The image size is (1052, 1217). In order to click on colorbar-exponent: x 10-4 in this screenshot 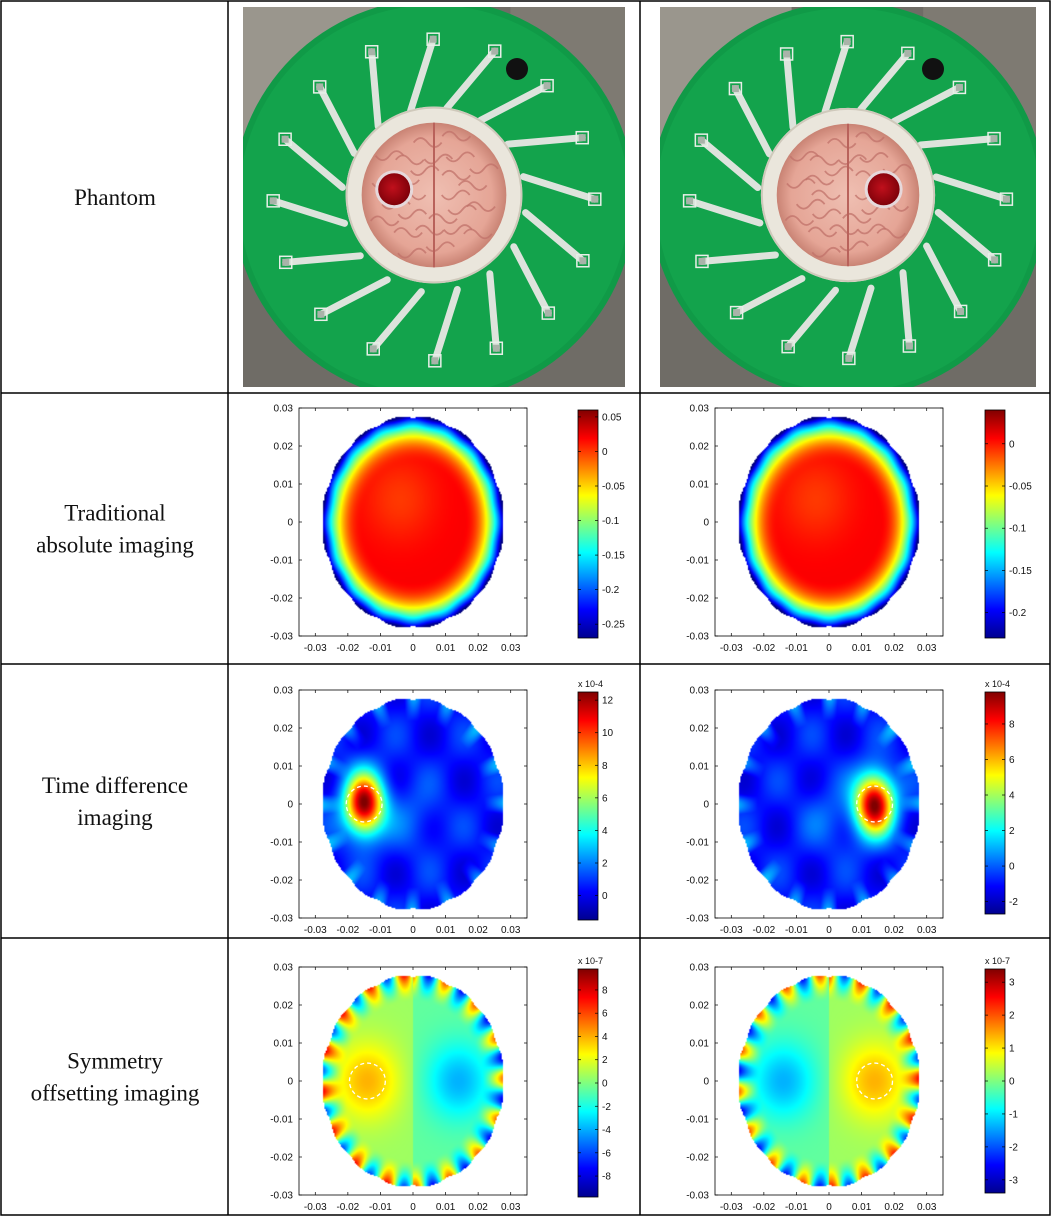, I will do `click(590, 684)`.